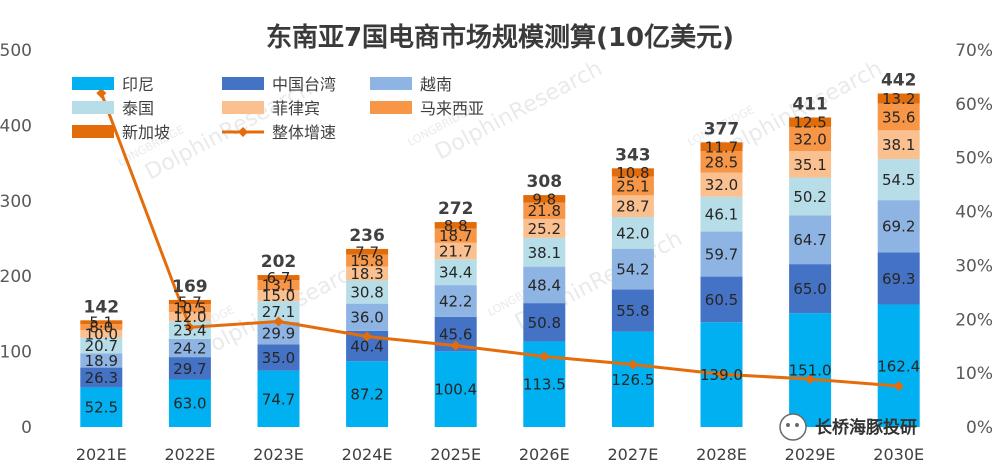 The image size is (998, 476). I want to click on segment-value-label: 15.0, so click(278, 296).